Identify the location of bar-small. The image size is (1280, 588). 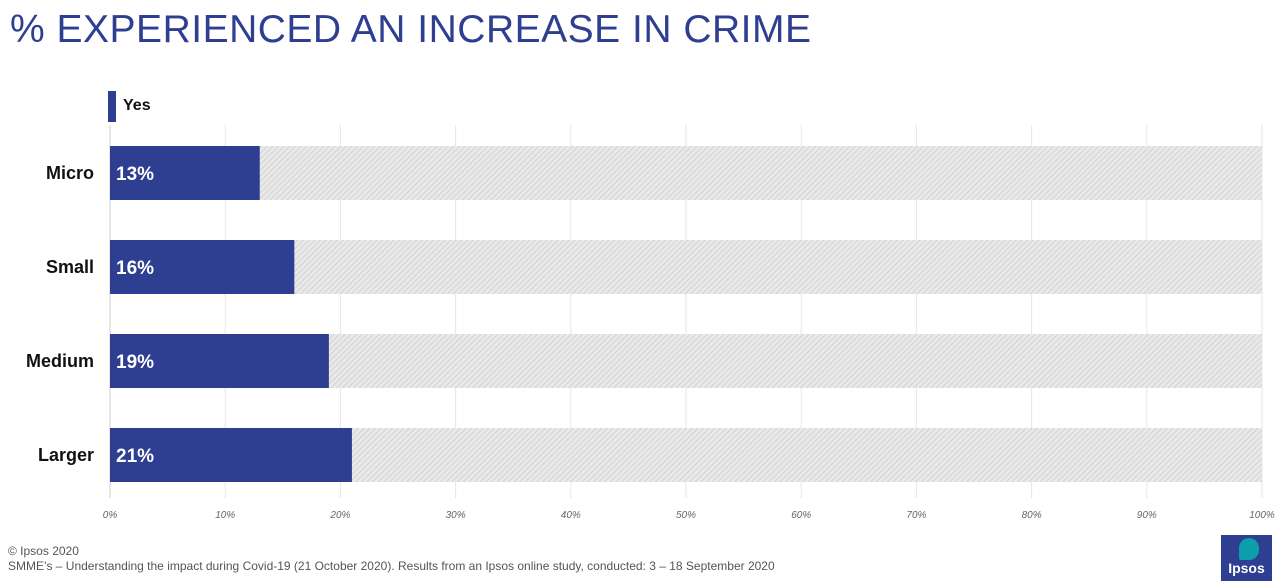
(202, 267).